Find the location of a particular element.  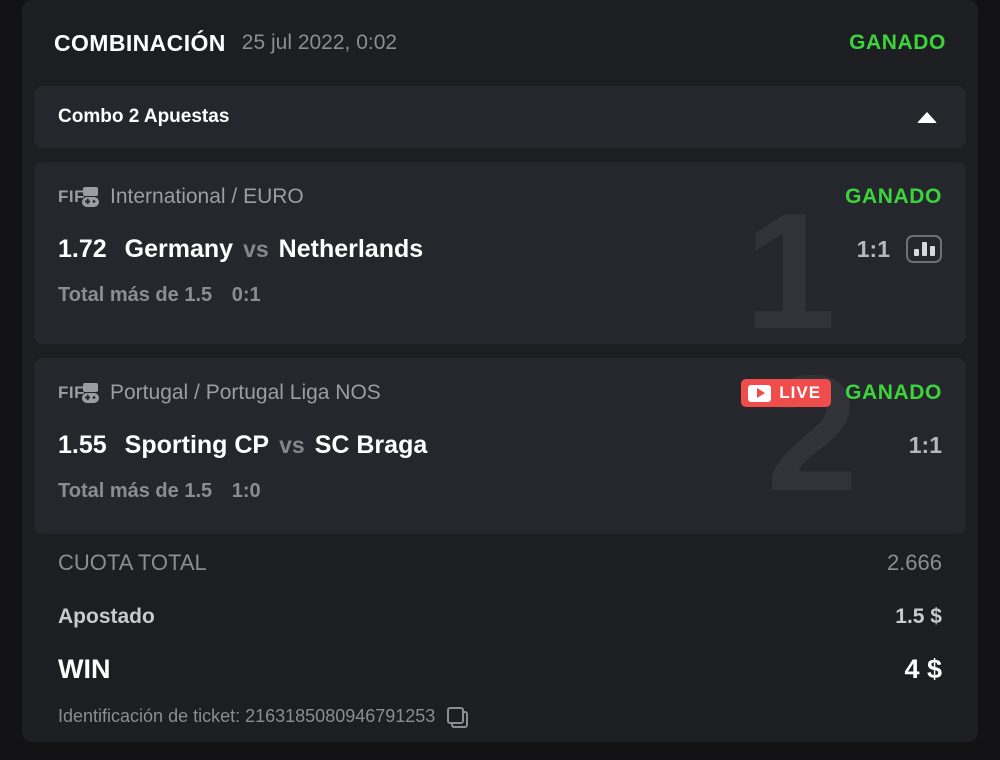

ticket-date: 25 jul 2022, 0:02 is located at coordinates (319, 42).